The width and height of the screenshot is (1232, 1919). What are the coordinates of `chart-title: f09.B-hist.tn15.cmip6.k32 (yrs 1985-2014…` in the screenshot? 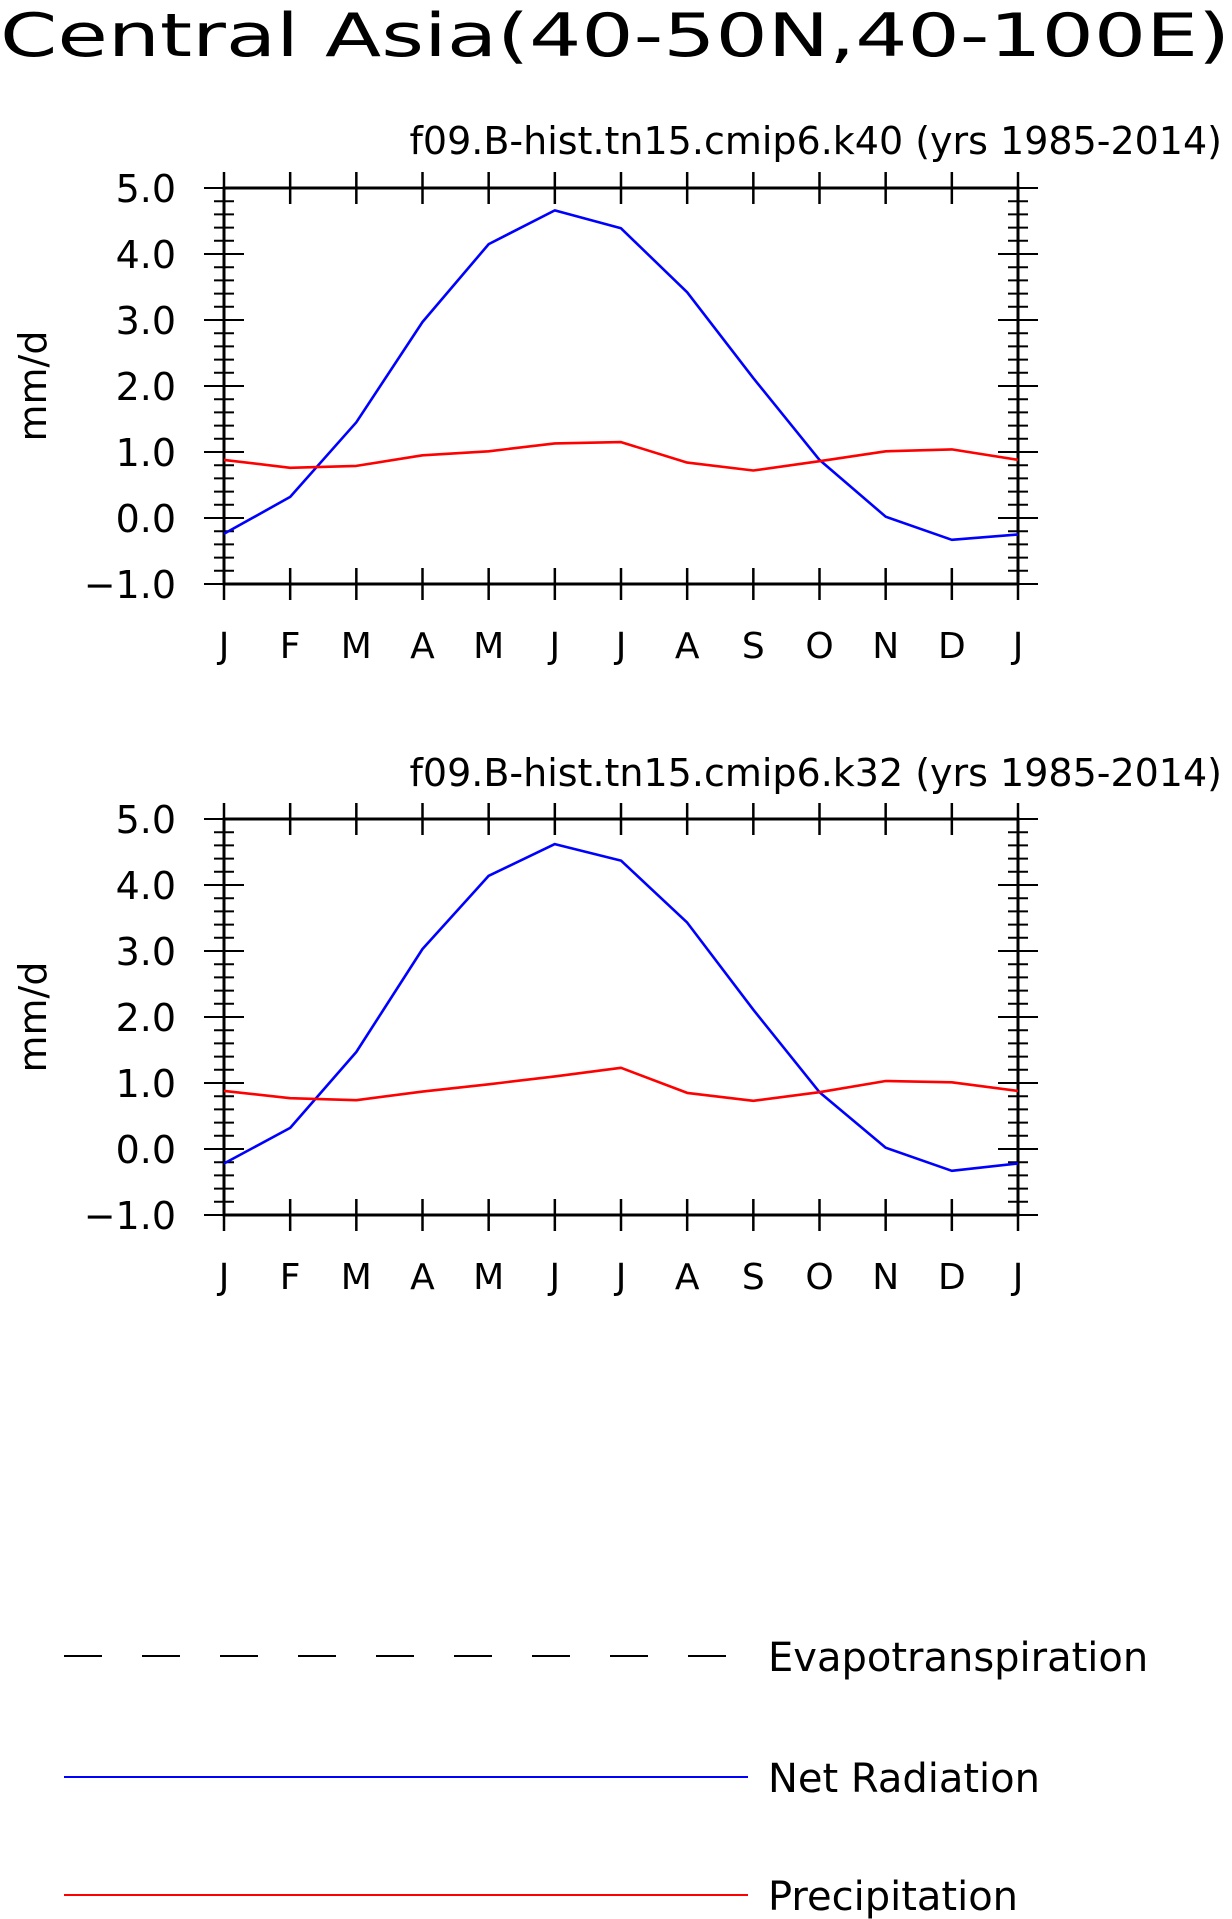 It's located at (816, 773).